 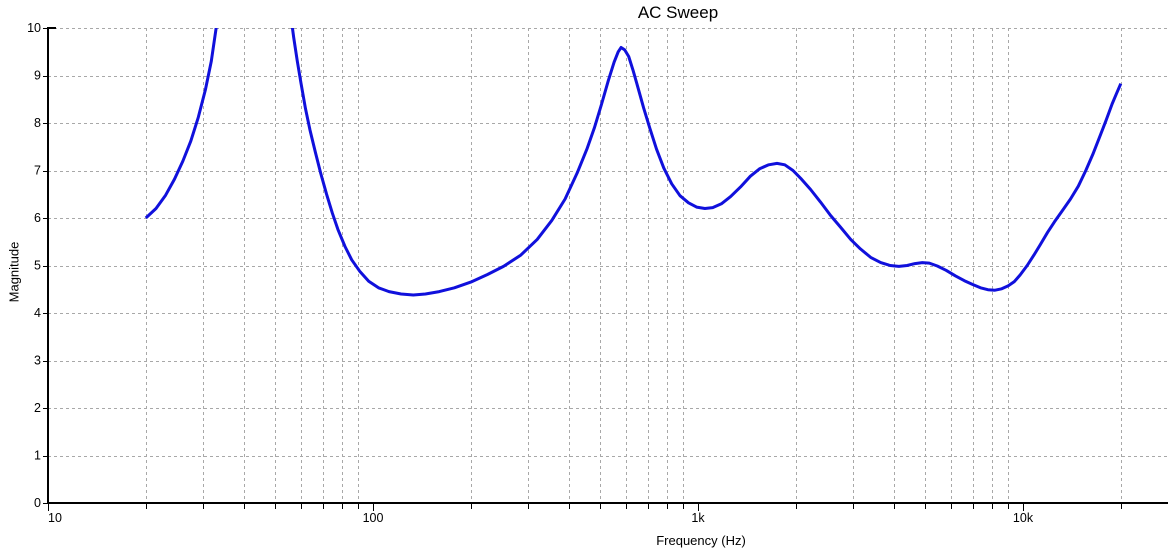 What do you see at coordinates (701, 540) in the screenshot?
I see `x-axis-title: Frequency (Hz)` at bounding box center [701, 540].